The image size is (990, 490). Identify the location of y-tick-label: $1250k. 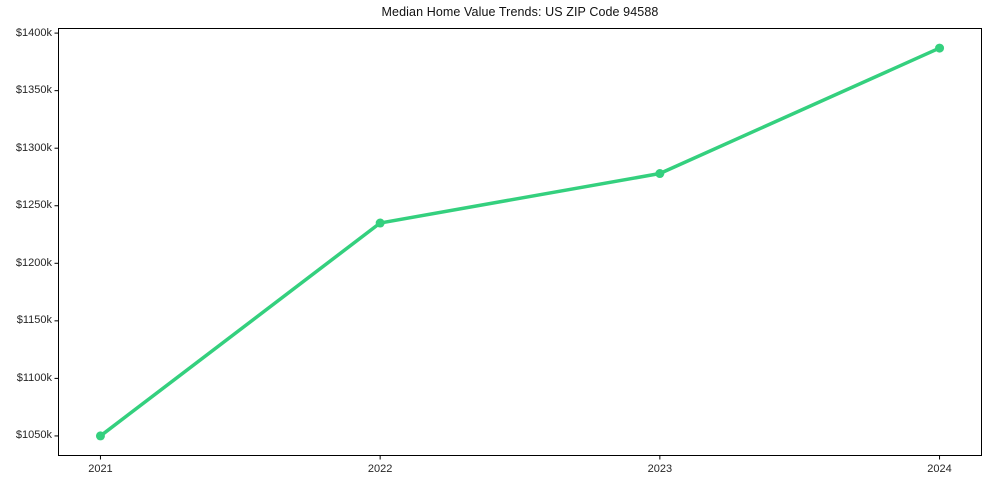
(33, 205).